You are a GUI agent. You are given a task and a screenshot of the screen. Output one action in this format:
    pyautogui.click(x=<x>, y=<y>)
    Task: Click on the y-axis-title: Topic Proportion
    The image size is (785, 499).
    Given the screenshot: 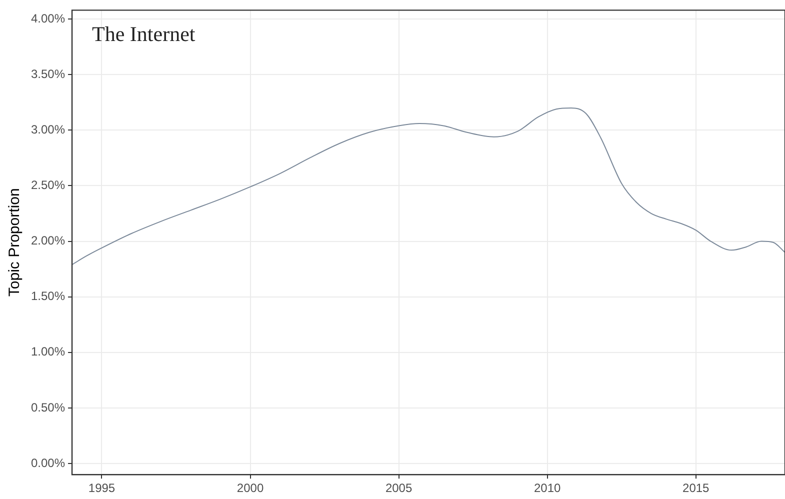 What is the action you would take?
    pyautogui.click(x=15, y=242)
    